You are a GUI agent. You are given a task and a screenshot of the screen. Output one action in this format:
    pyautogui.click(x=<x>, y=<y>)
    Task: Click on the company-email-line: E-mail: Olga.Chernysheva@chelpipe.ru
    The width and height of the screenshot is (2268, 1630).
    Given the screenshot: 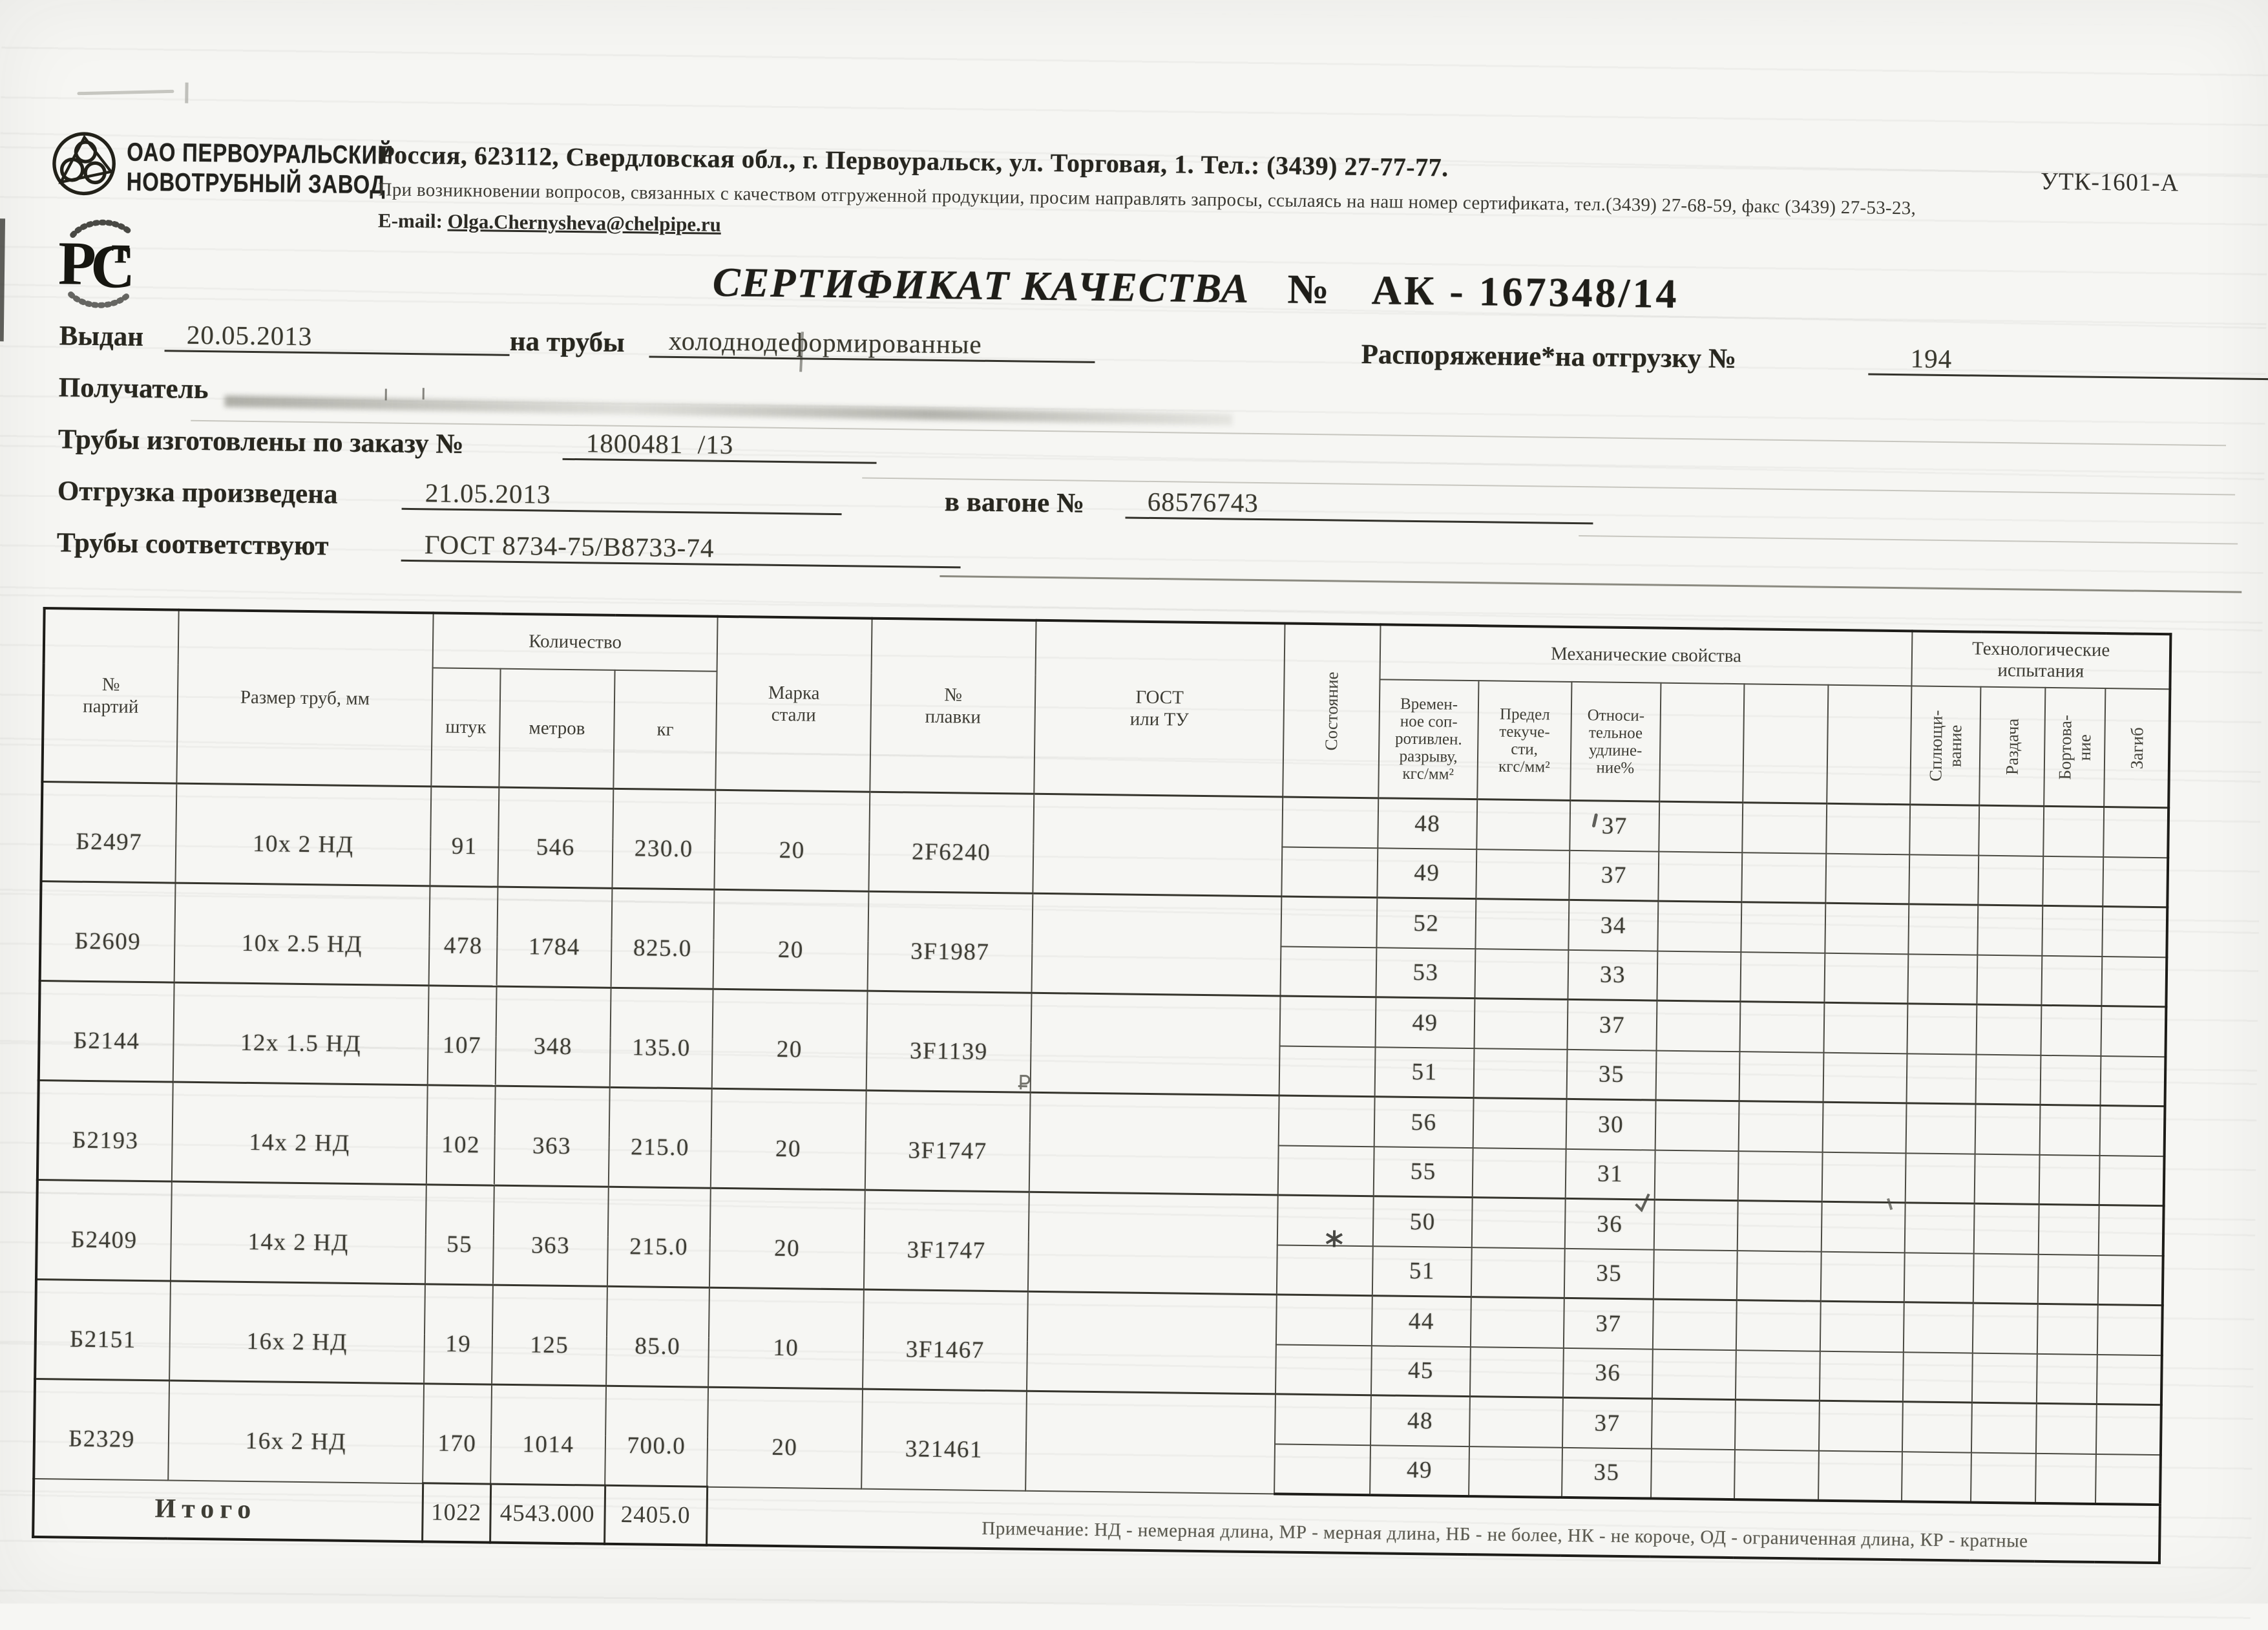 What is the action you would take?
    pyautogui.click(x=550, y=222)
    